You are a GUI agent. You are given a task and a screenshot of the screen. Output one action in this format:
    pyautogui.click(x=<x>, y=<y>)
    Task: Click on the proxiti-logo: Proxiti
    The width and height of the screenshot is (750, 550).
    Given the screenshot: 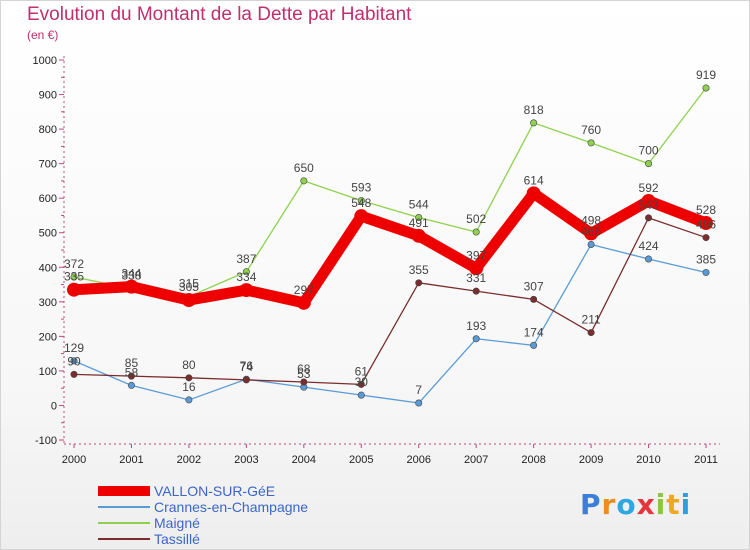 What is the action you would take?
    pyautogui.click(x=635, y=504)
    